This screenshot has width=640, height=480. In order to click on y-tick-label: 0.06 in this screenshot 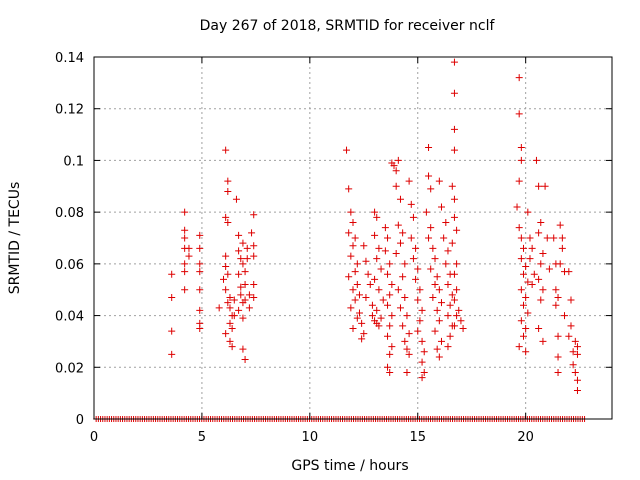, I will do `click(69, 265)`.